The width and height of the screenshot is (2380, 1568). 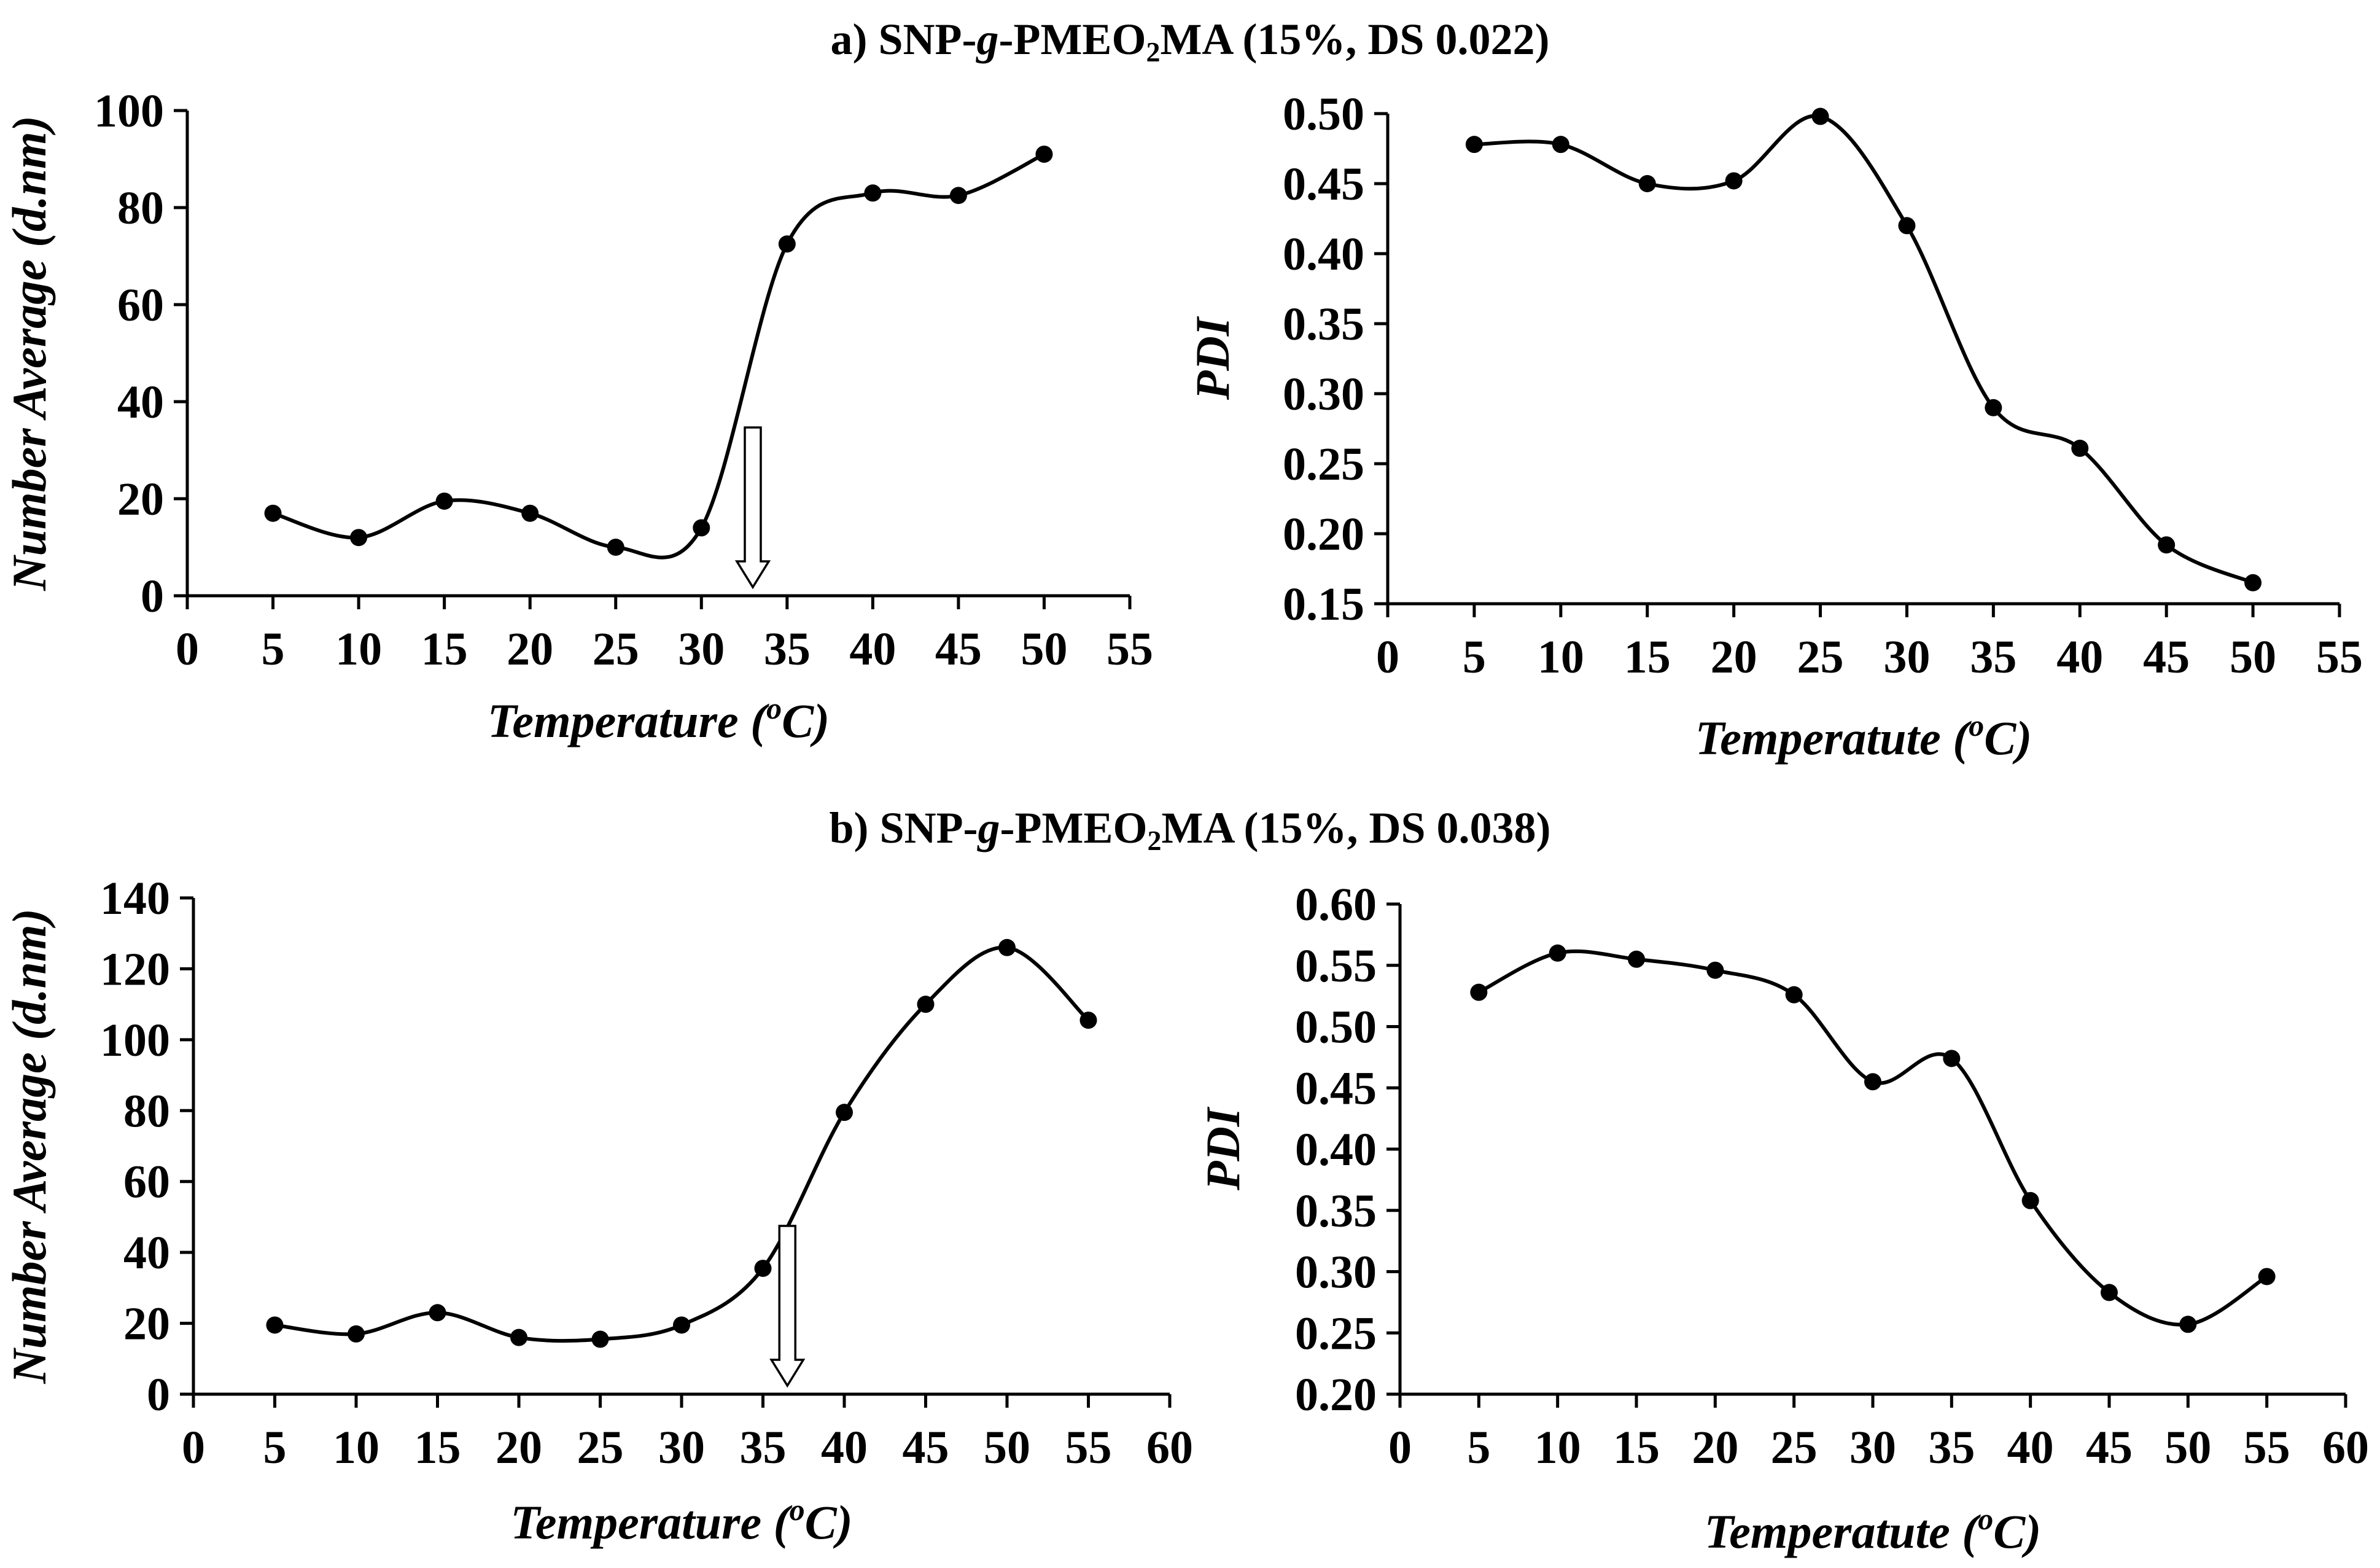 I want to click on panel-a-title: a) SNP-g-PMEO2MA (15%, DS 0.022), so click(x=1190, y=41).